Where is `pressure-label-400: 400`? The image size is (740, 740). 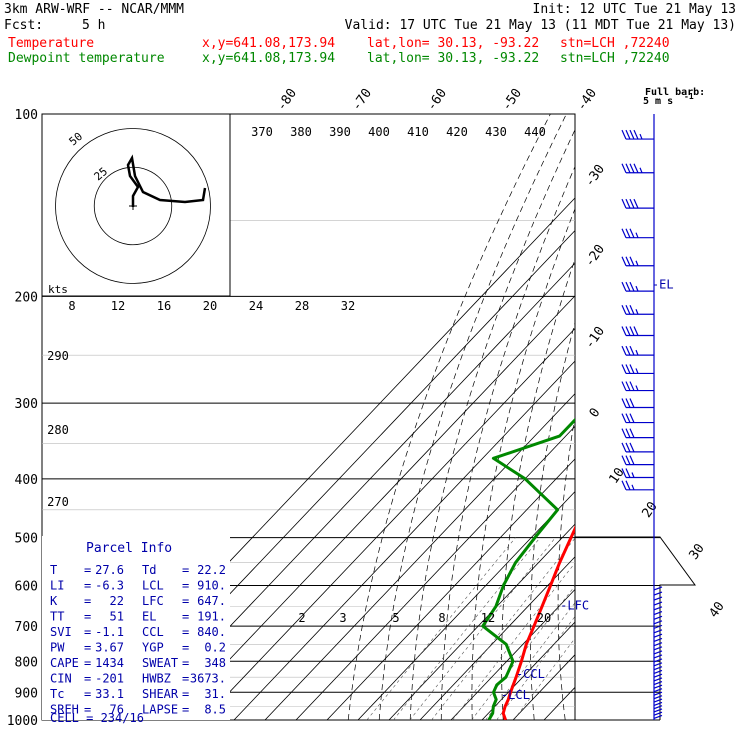 pressure-label-400: 400 is located at coordinates (26, 480).